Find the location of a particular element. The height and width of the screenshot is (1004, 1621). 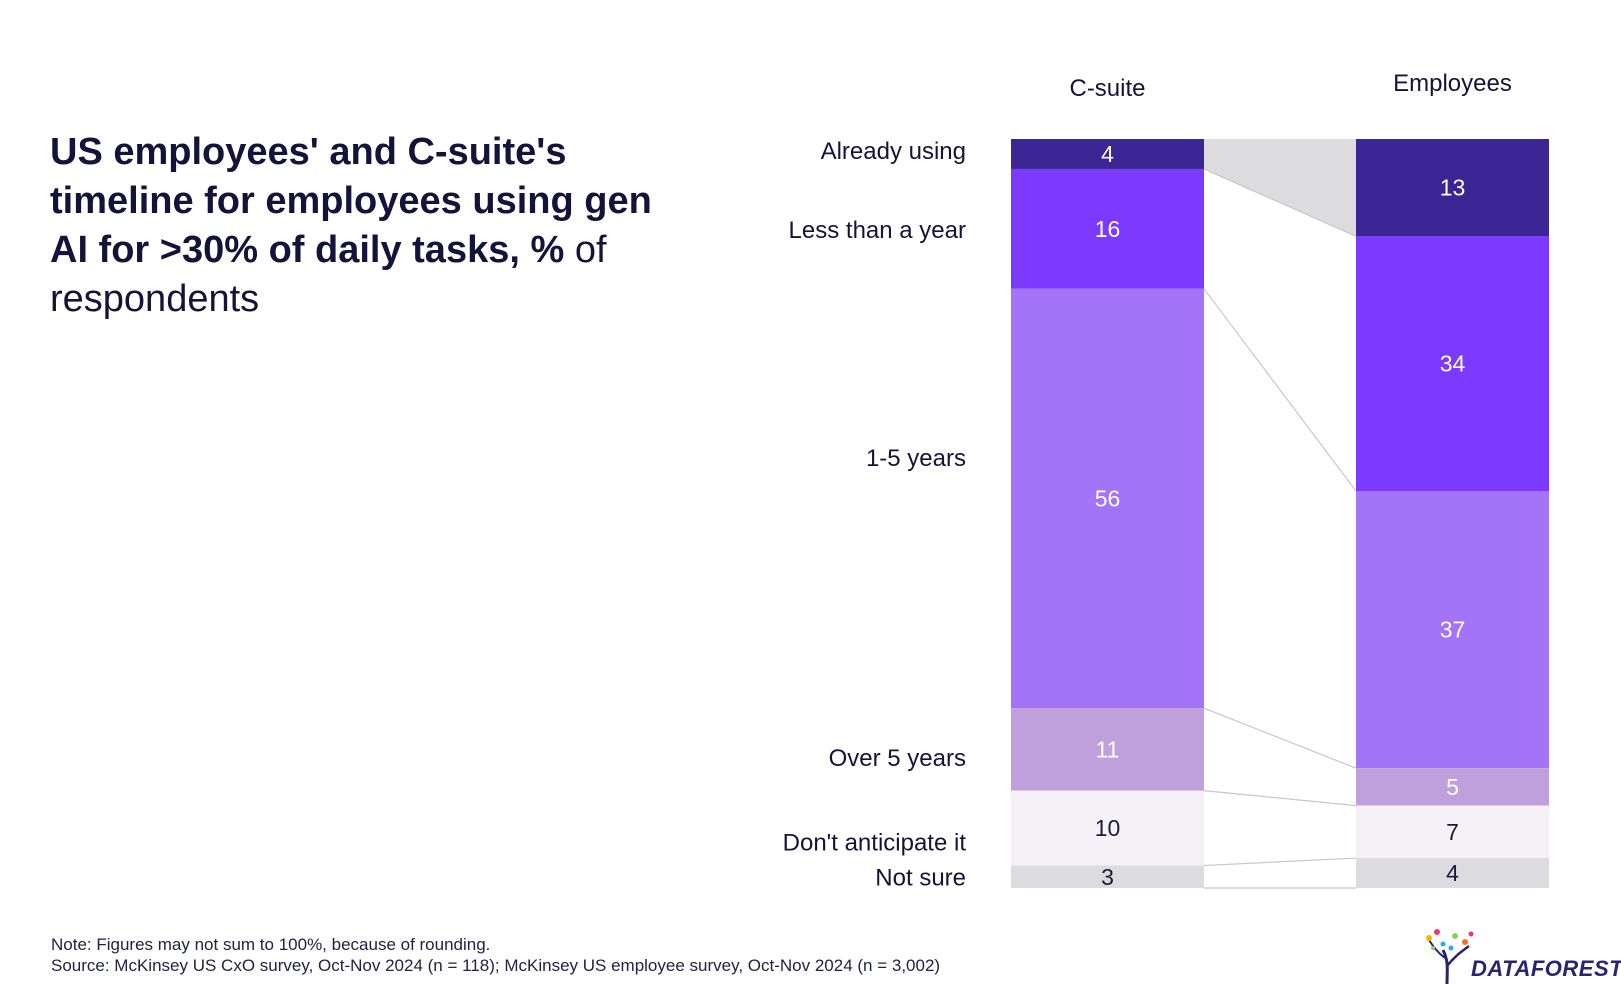

dataforest-logo: DATAFOREST is located at coordinates (1523, 956).